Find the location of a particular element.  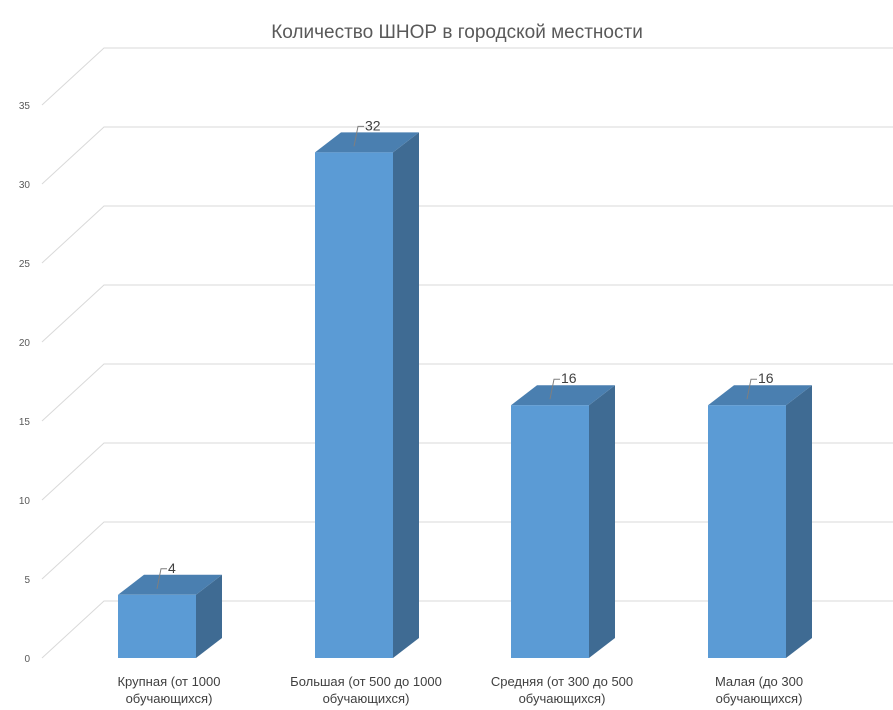

y-tick-label: 0 is located at coordinates (27, 659).